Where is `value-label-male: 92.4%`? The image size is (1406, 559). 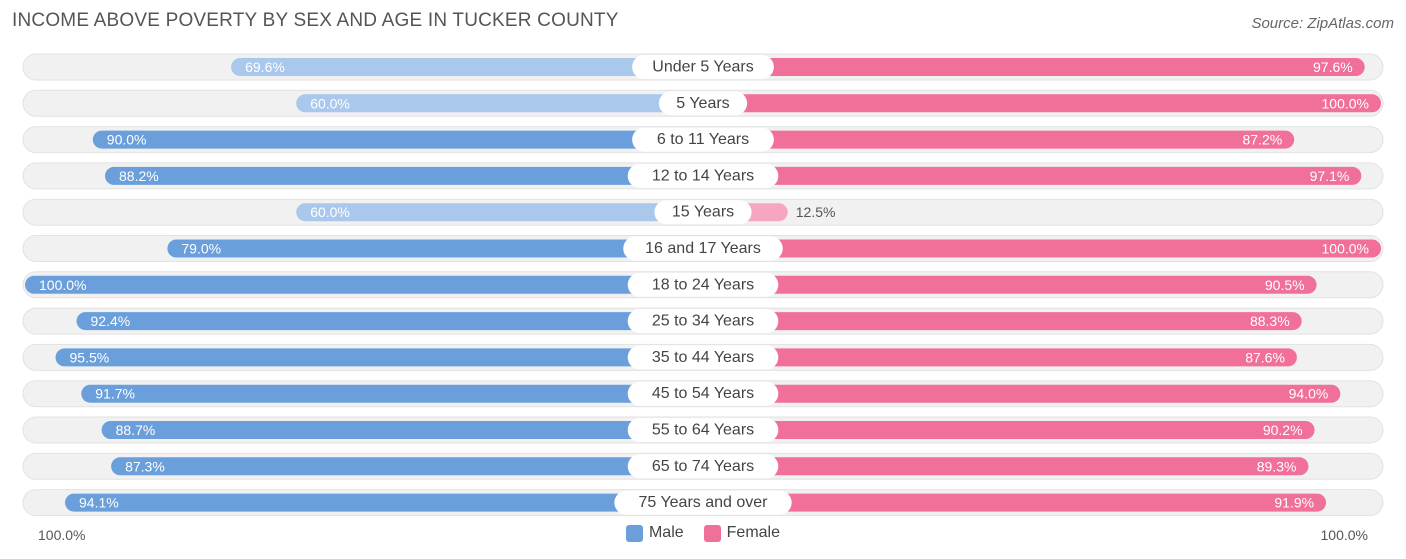 value-label-male: 92.4% is located at coordinates (111, 321).